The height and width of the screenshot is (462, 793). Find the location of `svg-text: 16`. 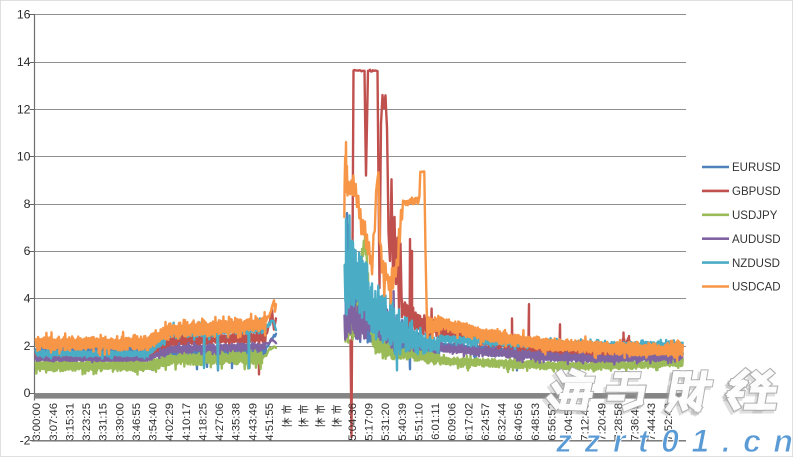

svg-text: 16 is located at coordinates (24, 15).